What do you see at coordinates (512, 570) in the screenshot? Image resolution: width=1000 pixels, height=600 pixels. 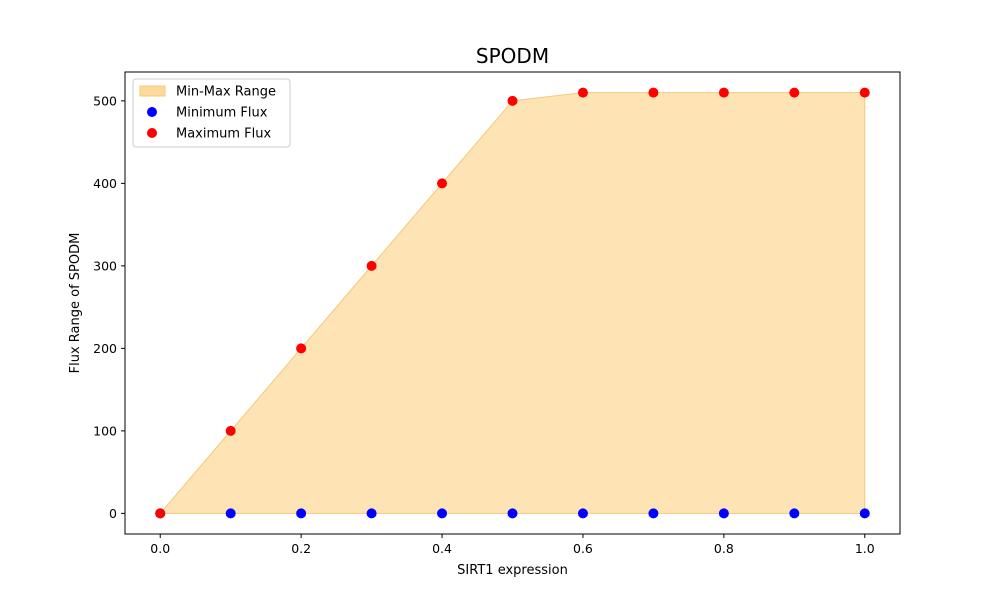 I see `x-axis-label: SIRT1 expression` at bounding box center [512, 570].